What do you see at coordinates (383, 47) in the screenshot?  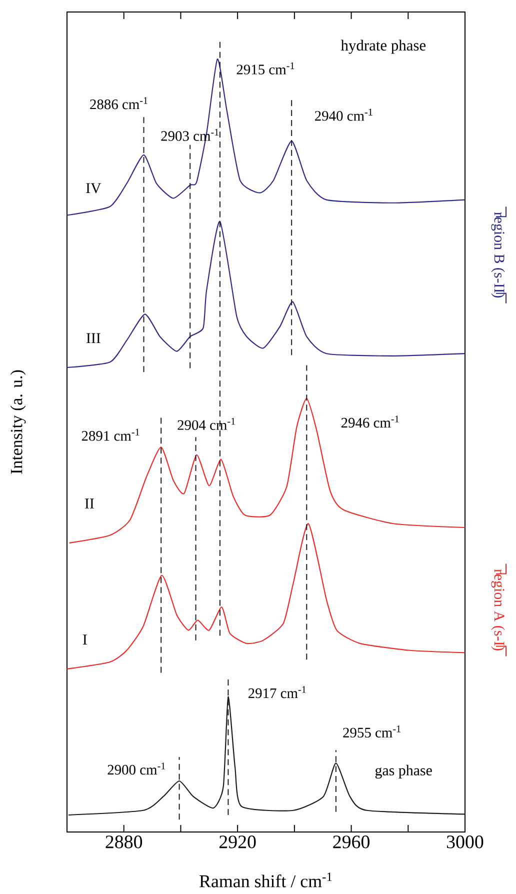 I see `text: hydrate phase` at bounding box center [383, 47].